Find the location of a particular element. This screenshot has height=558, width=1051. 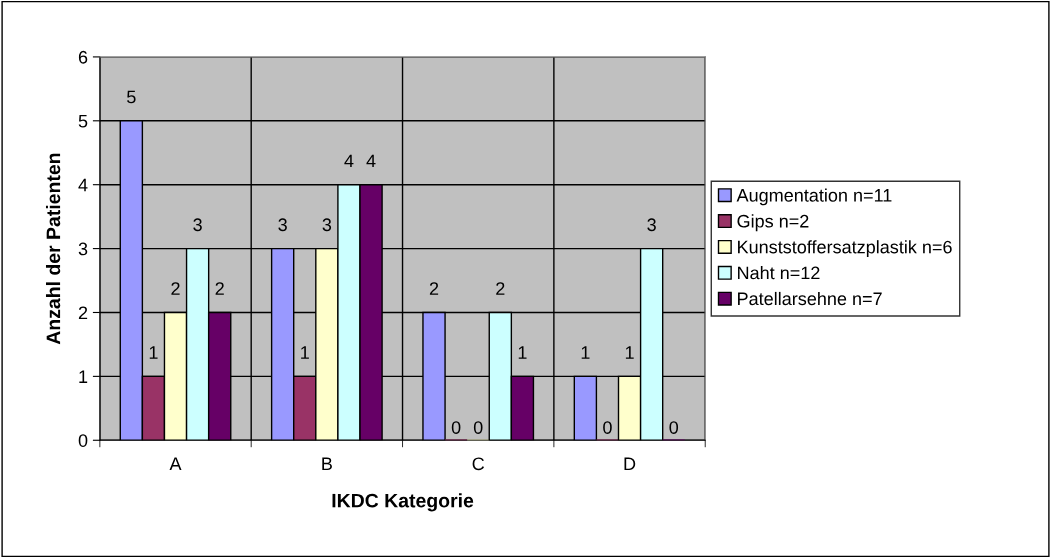

x-tick-label: A is located at coordinates (175, 464).